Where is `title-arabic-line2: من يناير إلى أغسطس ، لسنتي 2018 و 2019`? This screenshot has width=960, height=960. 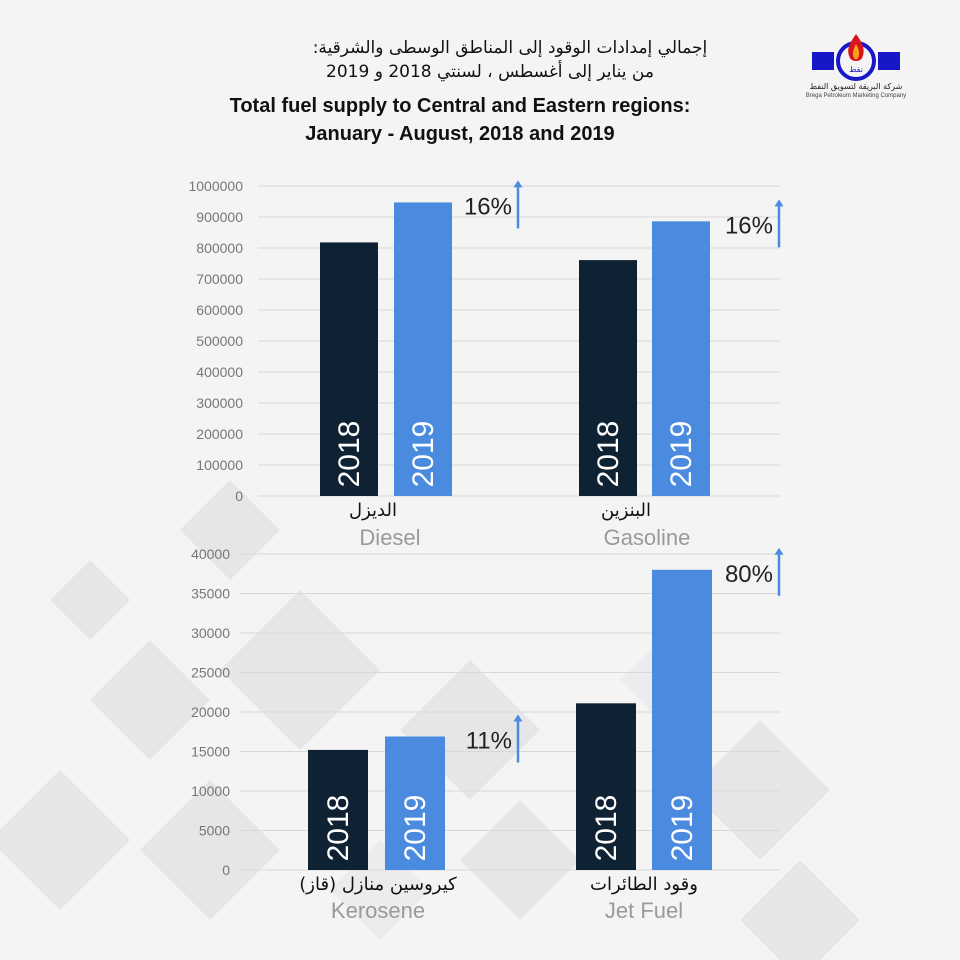
title-arabic-line2: من يناير إلى أغسطس ، لسنتي 2018 و 2019 is located at coordinates (490, 72).